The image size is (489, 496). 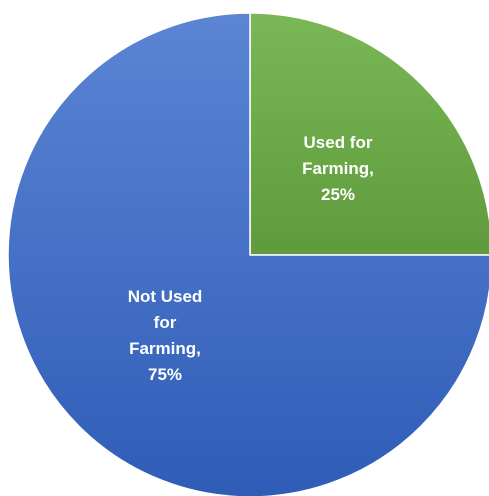 I want to click on data-label-line: for, so click(x=165, y=322).